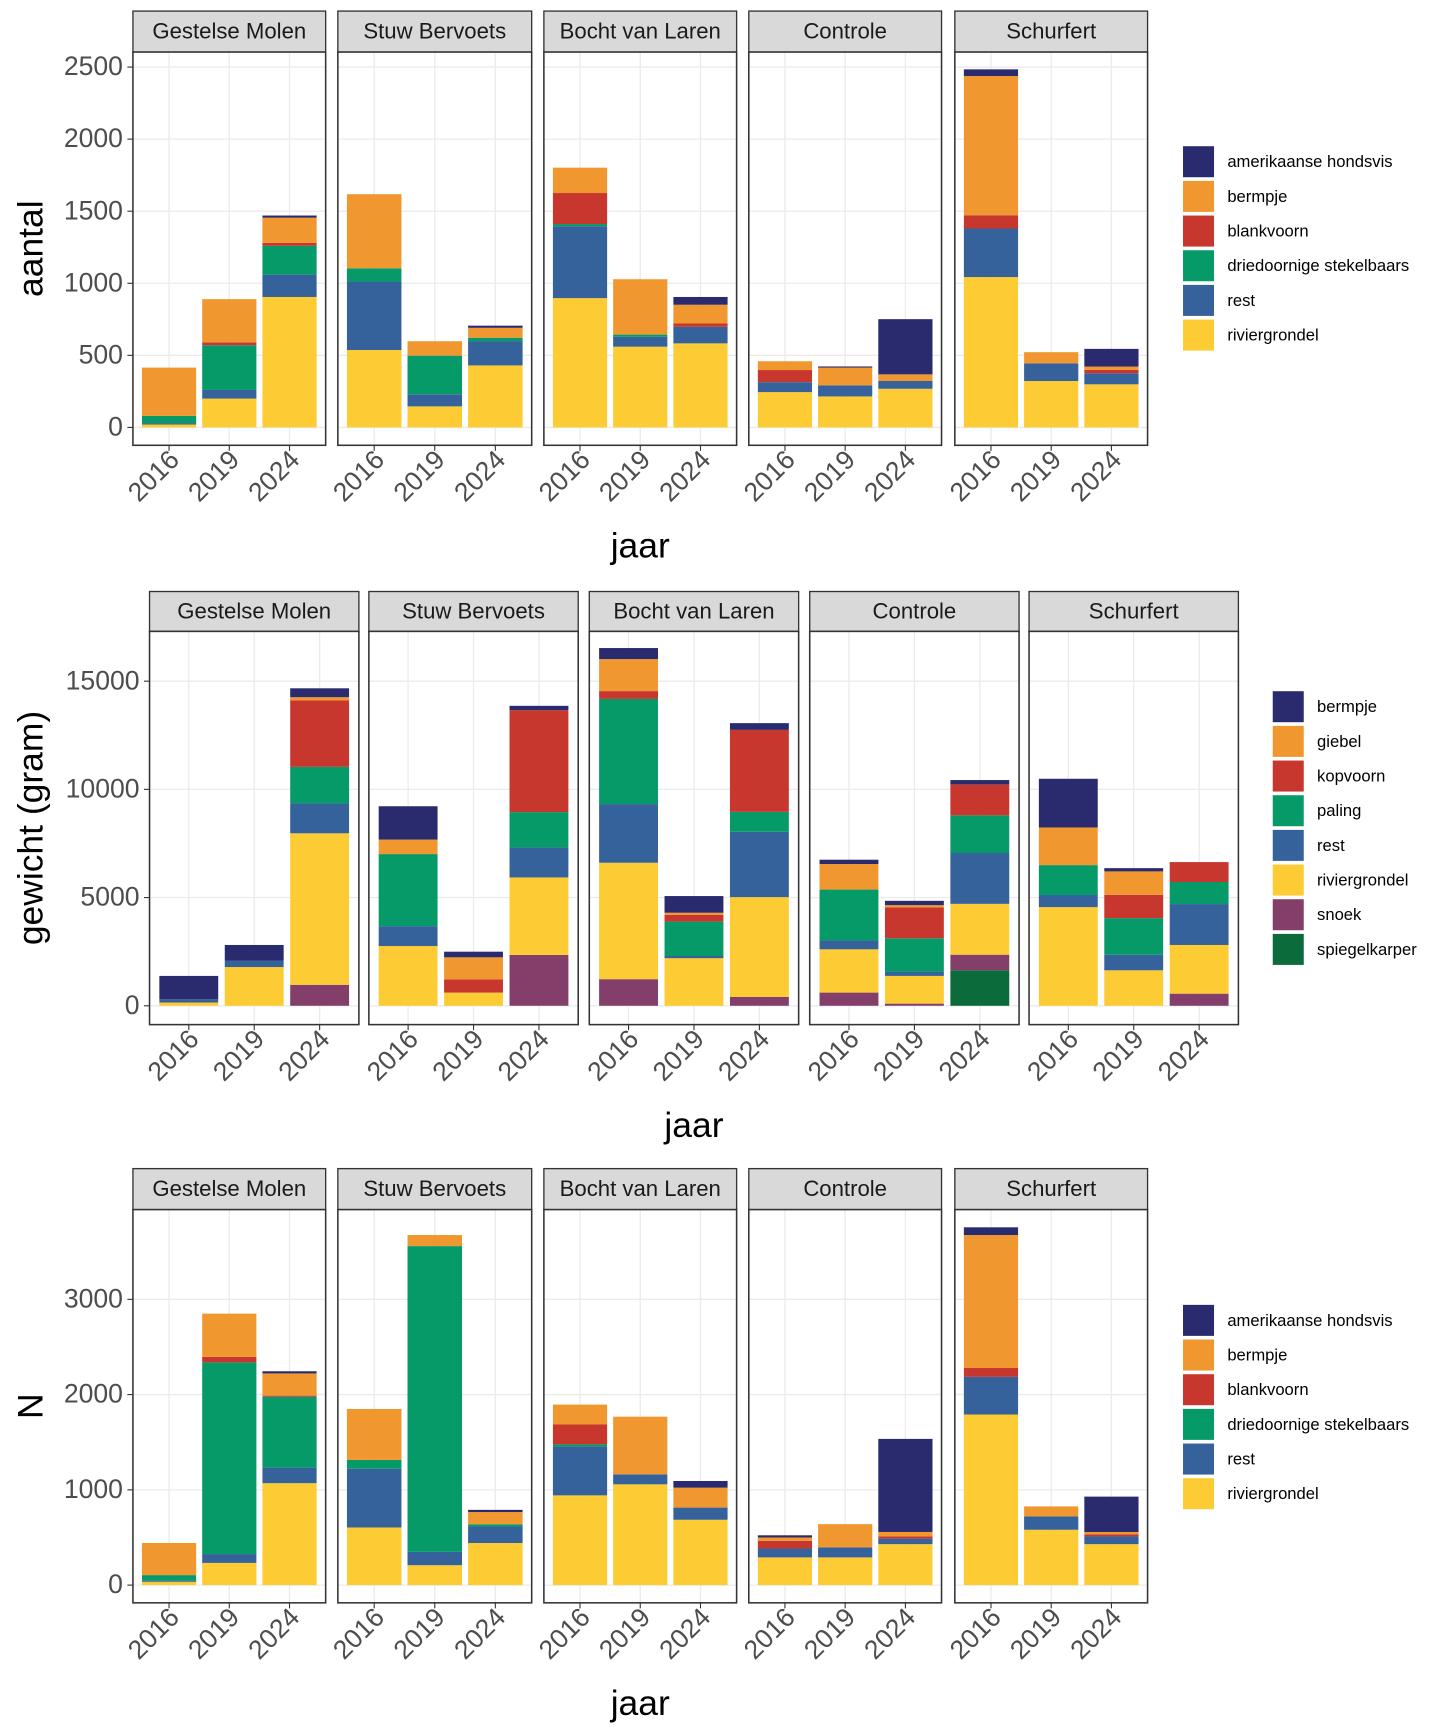  Describe the element at coordinates (103, 788) in the screenshot. I see `y-tick-label: 10000` at that location.